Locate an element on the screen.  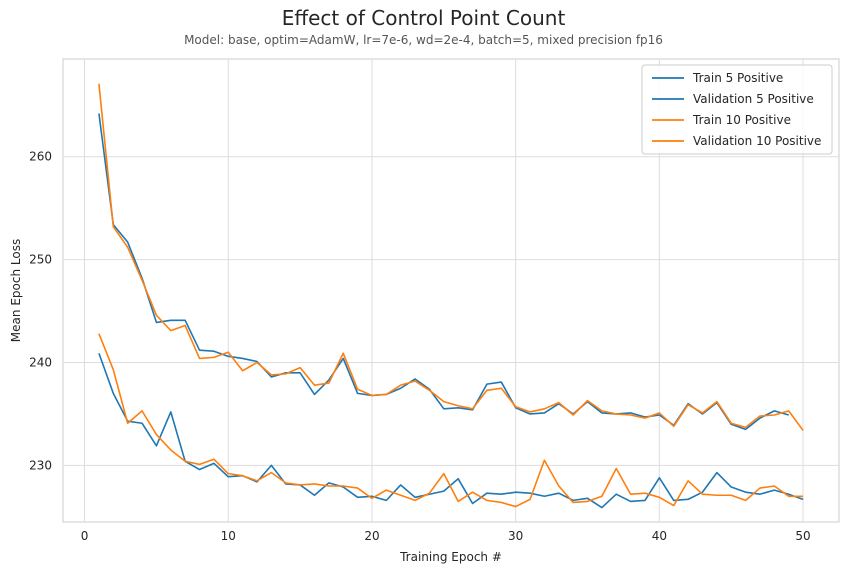
y-axis-label: Mean Epoch Loss is located at coordinates (16, 290).